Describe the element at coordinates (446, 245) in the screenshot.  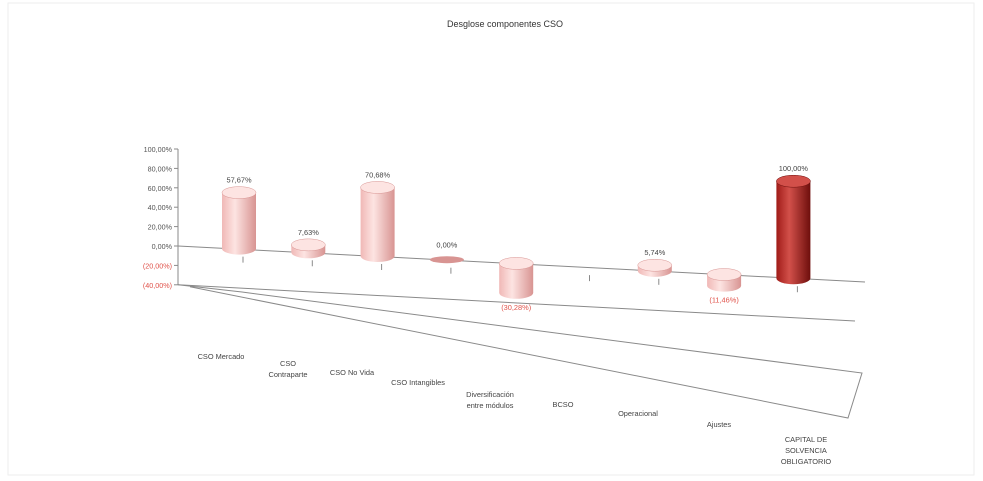
I see `data-label: 0,00%` at that location.